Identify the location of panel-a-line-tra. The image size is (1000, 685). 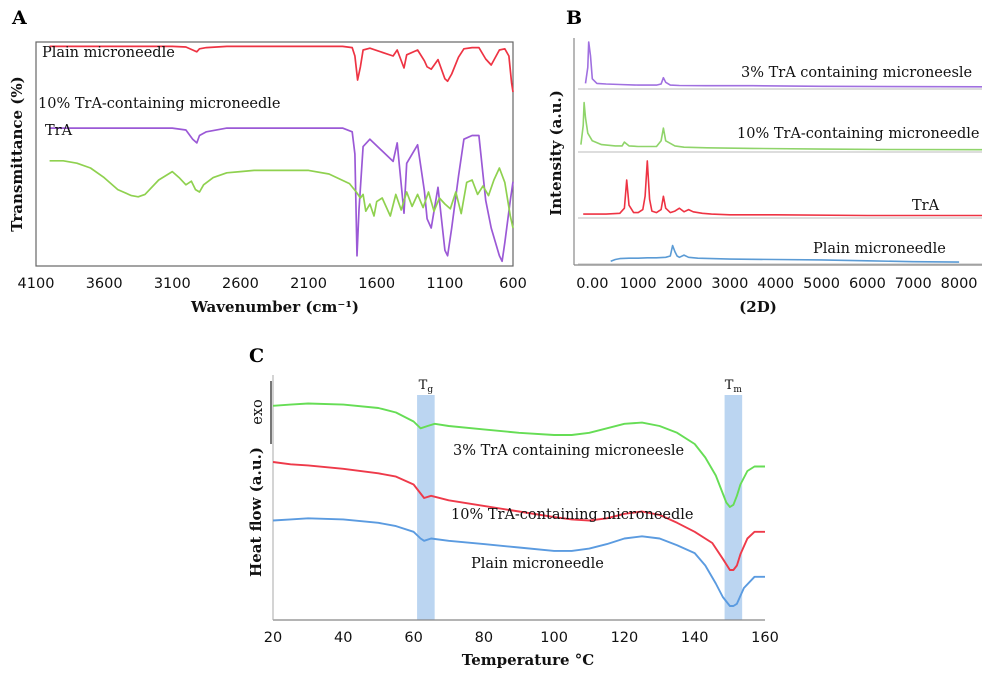
(281, 194).